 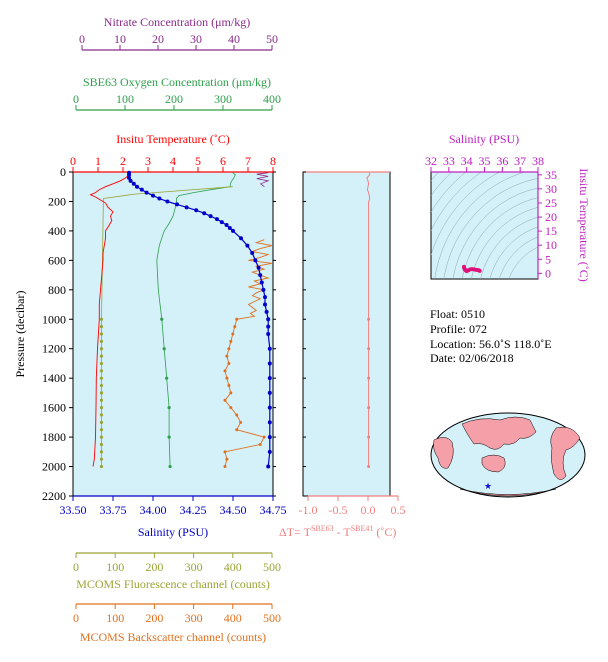 What do you see at coordinates (248, 161) in the screenshot?
I see `temperature-tick-label: 7` at bounding box center [248, 161].